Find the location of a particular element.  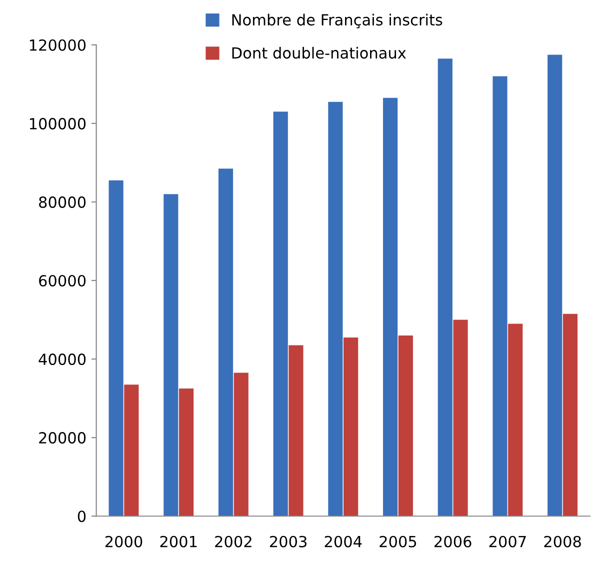

legend-label: Nombre de Français inscrits is located at coordinates (337, 21).